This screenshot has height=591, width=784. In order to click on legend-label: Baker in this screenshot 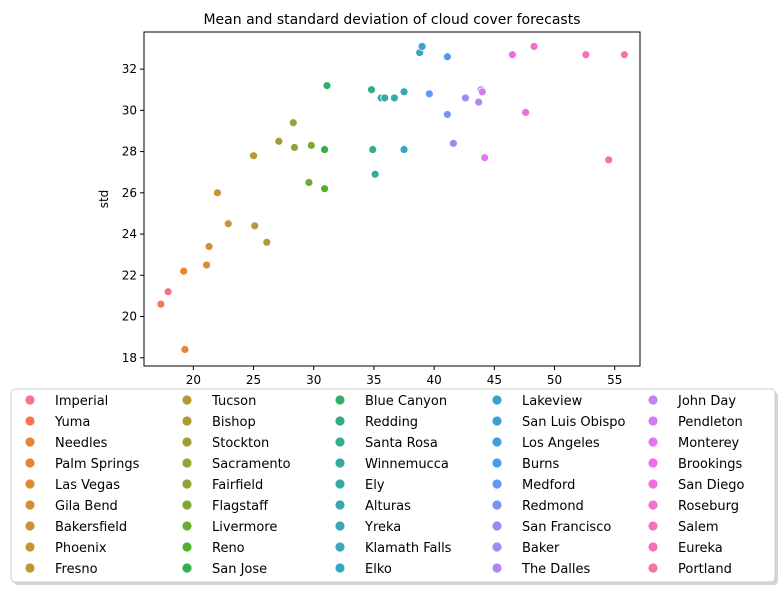, I will do `click(541, 548)`.